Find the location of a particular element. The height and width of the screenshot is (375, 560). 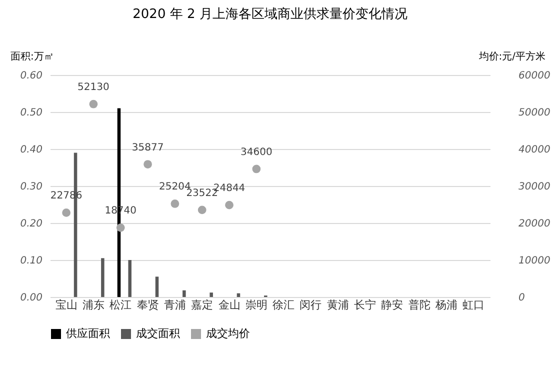

y-tick-label: 0.30 is located at coordinates (31, 187).